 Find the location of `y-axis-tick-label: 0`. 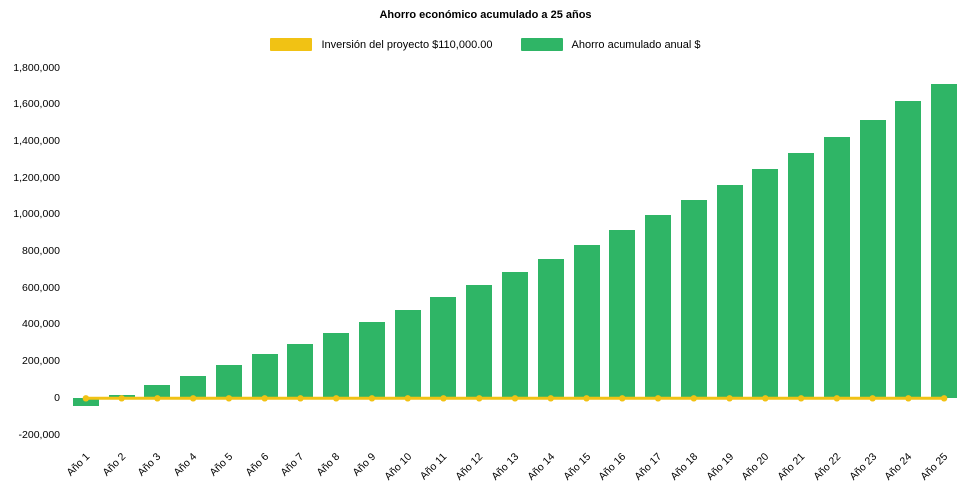

y-axis-tick-label: 0 is located at coordinates (57, 397).